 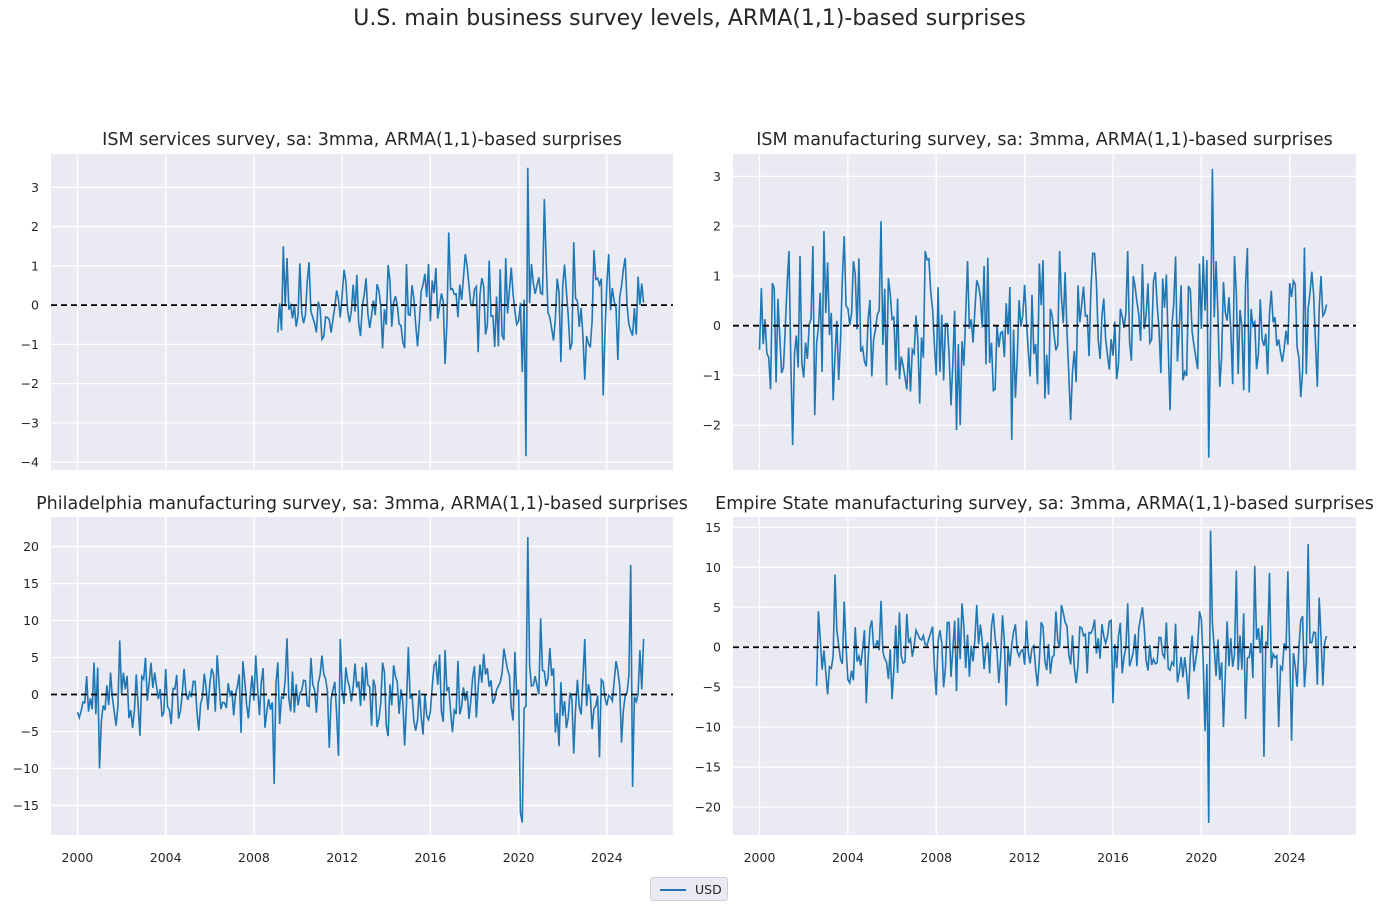 I want to click on y-tick-label: −20, so click(x=708, y=807).